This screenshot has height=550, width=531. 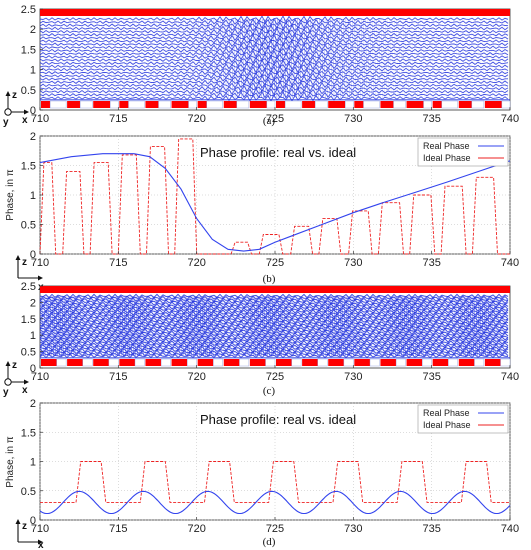 I want to click on x-tick-label: 720, so click(x=196, y=529).